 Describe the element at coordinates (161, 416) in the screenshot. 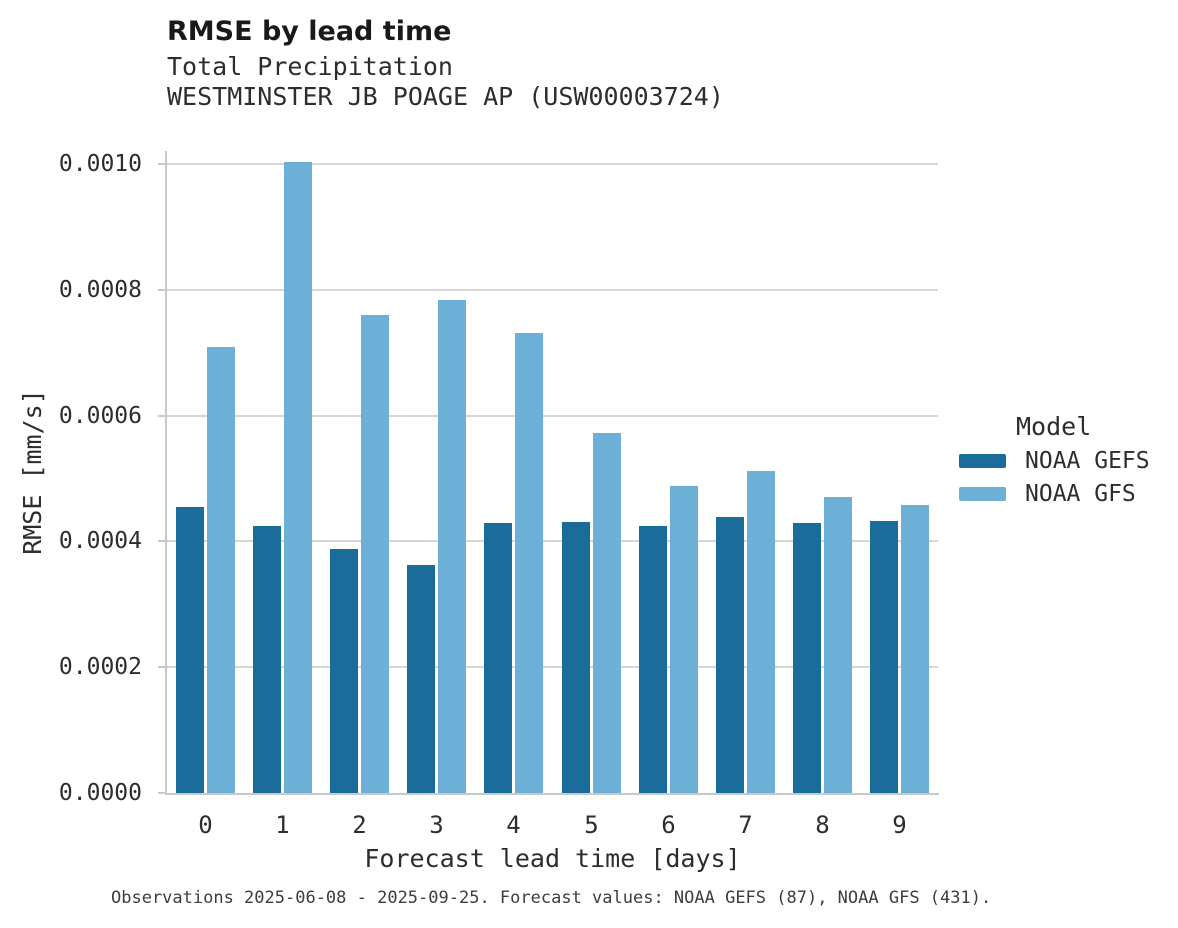

I see `y-tickmark-0.0006` at that location.